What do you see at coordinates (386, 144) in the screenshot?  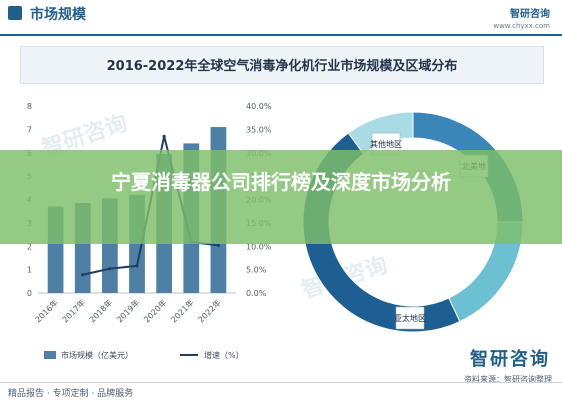 I see `donut-label: 其他地区` at bounding box center [386, 144].